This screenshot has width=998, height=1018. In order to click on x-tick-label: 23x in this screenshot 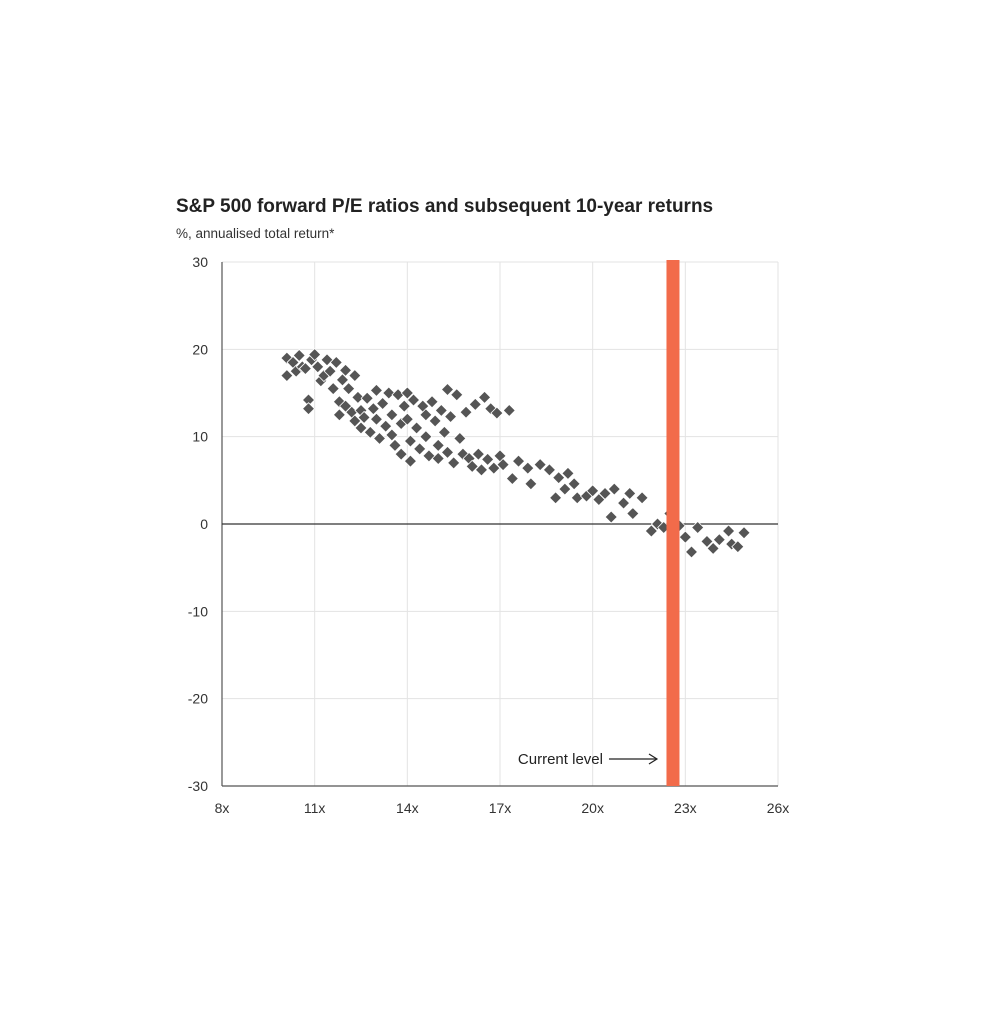, I will do `click(685, 808)`.